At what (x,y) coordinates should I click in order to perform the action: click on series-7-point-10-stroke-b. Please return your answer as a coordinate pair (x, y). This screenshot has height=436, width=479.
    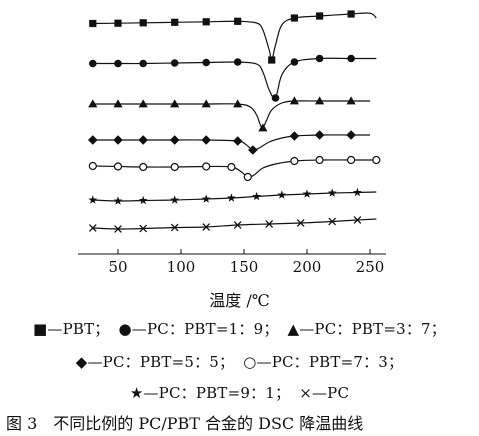
    Looking at the image, I should click on (357, 220).